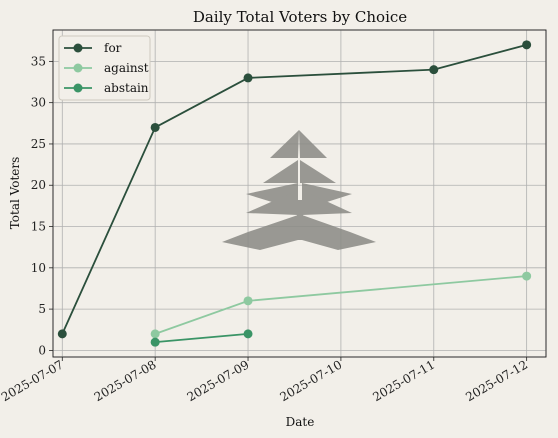 This screenshot has height=438, width=558. What do you see at coordinates (300, 17) in the screenshot?
I see `chart-title: Daily Total Voters by Choice` at bounding box center [300, 17].